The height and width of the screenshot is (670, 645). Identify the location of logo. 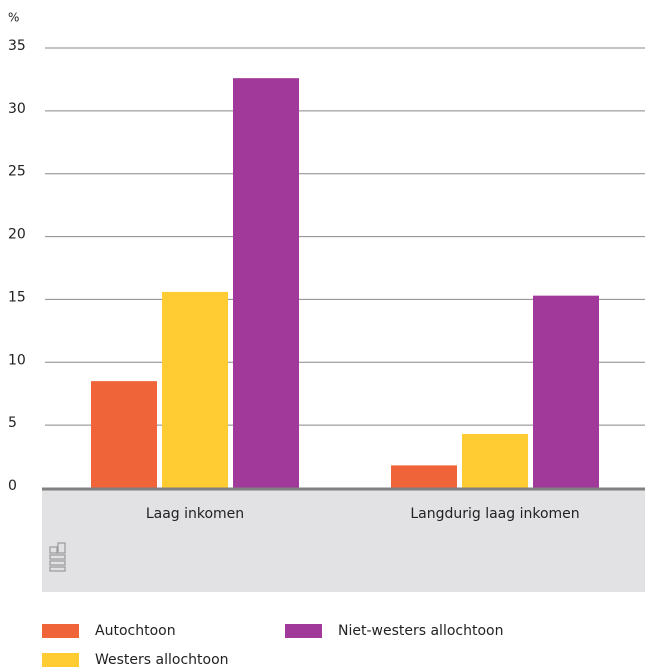
(57, 557).